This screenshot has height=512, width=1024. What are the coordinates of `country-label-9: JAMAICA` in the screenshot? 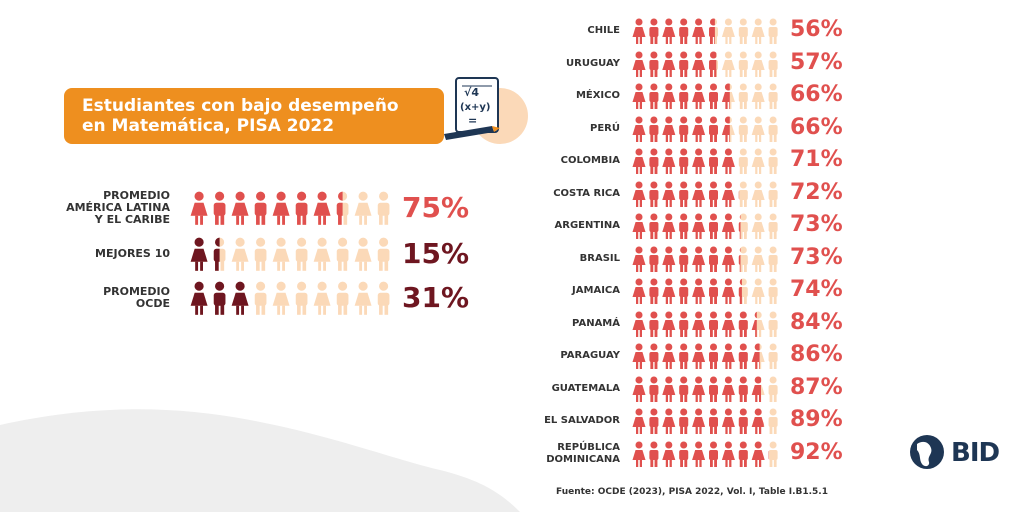 It's located at (596, 290).